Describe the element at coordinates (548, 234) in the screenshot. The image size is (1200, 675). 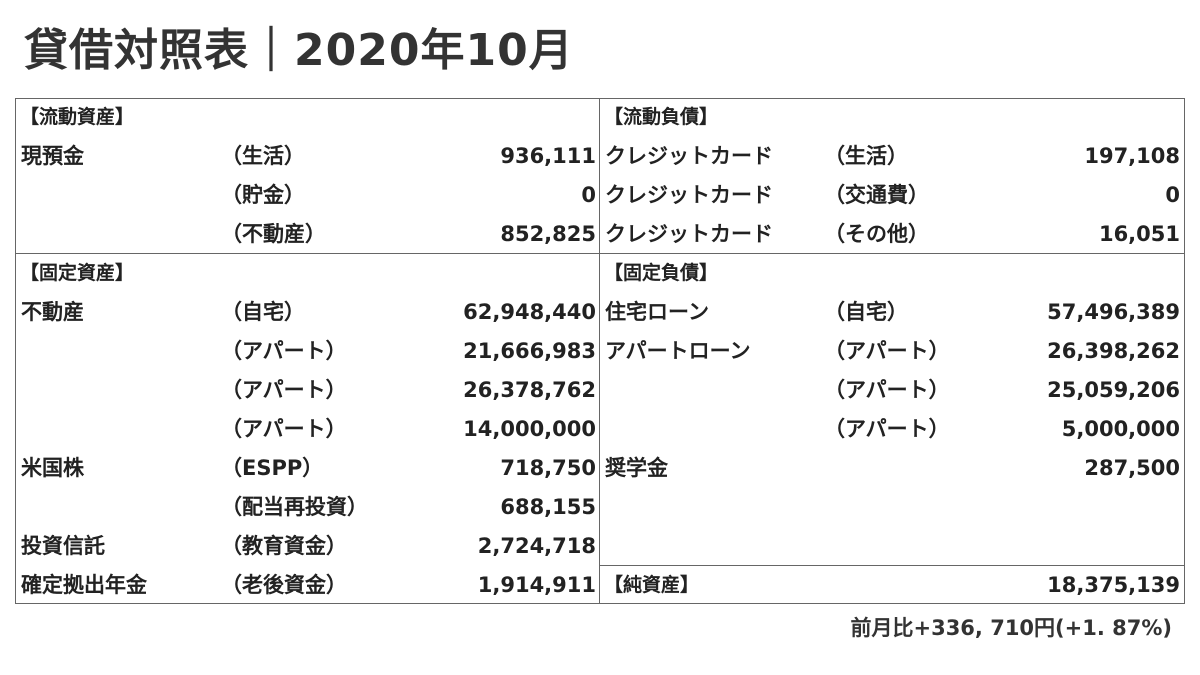
I see `current-asset-value: 852,825` at that location.